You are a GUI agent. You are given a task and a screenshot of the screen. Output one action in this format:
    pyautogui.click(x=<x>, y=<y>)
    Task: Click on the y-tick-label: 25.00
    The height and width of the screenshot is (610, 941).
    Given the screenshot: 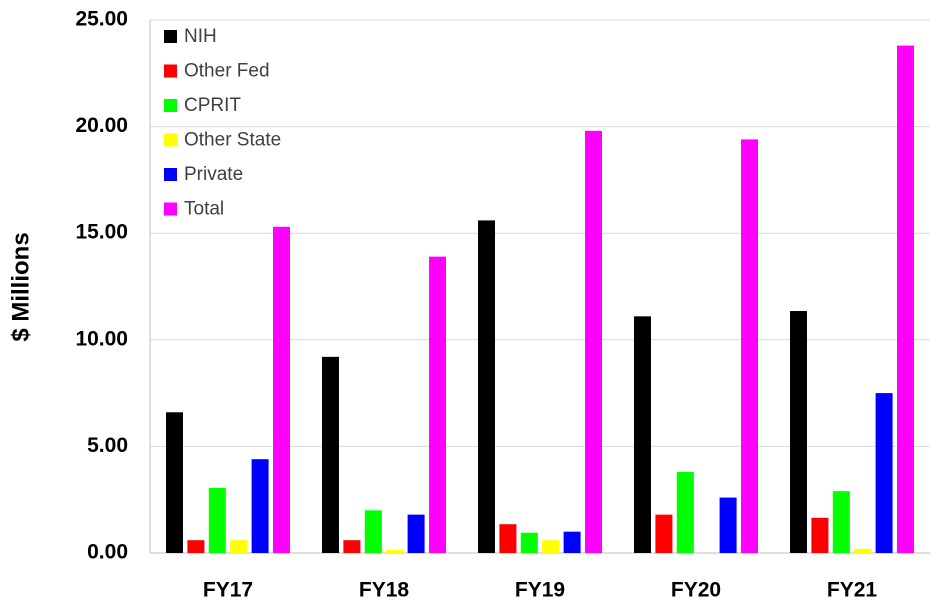 What is the action you would take?
    pyautogui.click(x=101, y=19)
    